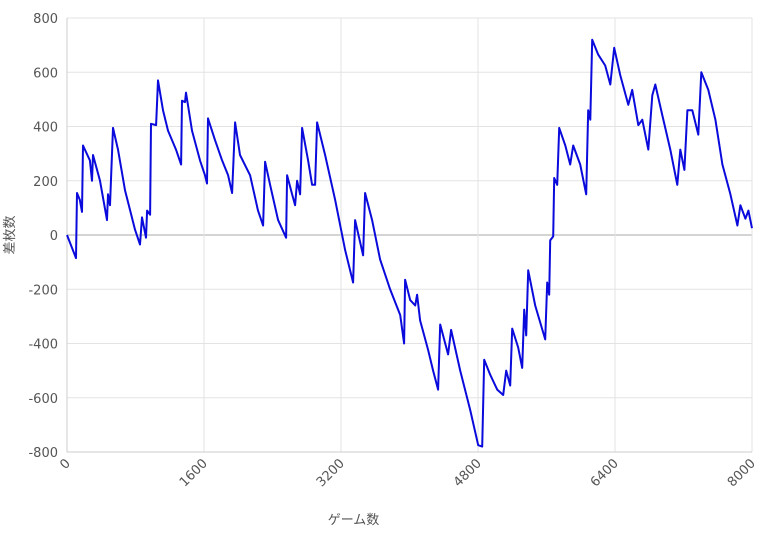  I want to click on y-tick-label: -600, so click(43, 399).